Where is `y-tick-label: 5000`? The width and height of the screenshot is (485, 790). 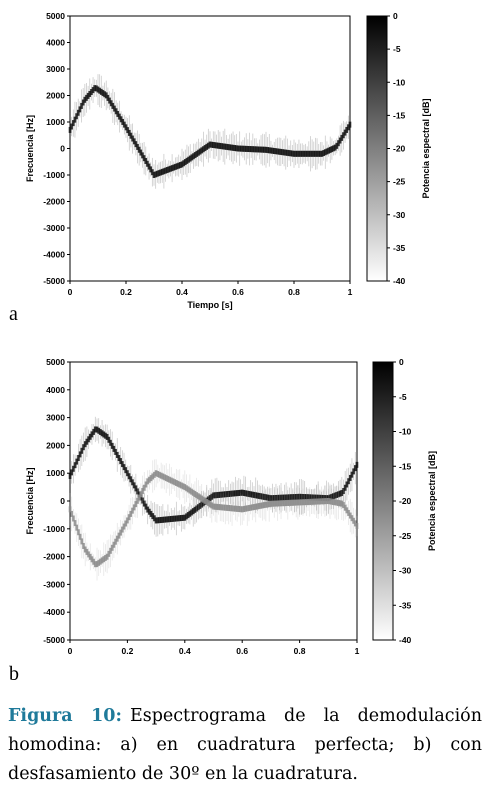
y-tick-label: 5000 is located at coordinates (55, 362).